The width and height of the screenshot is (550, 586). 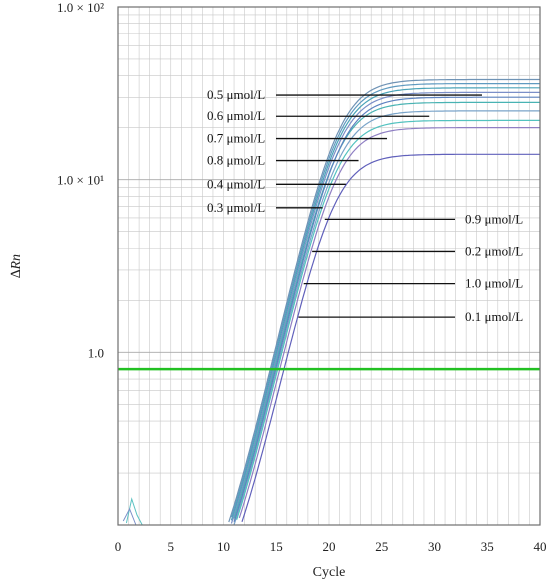 I want to click on x-tick-label: 15, so click(x=276, y=546).